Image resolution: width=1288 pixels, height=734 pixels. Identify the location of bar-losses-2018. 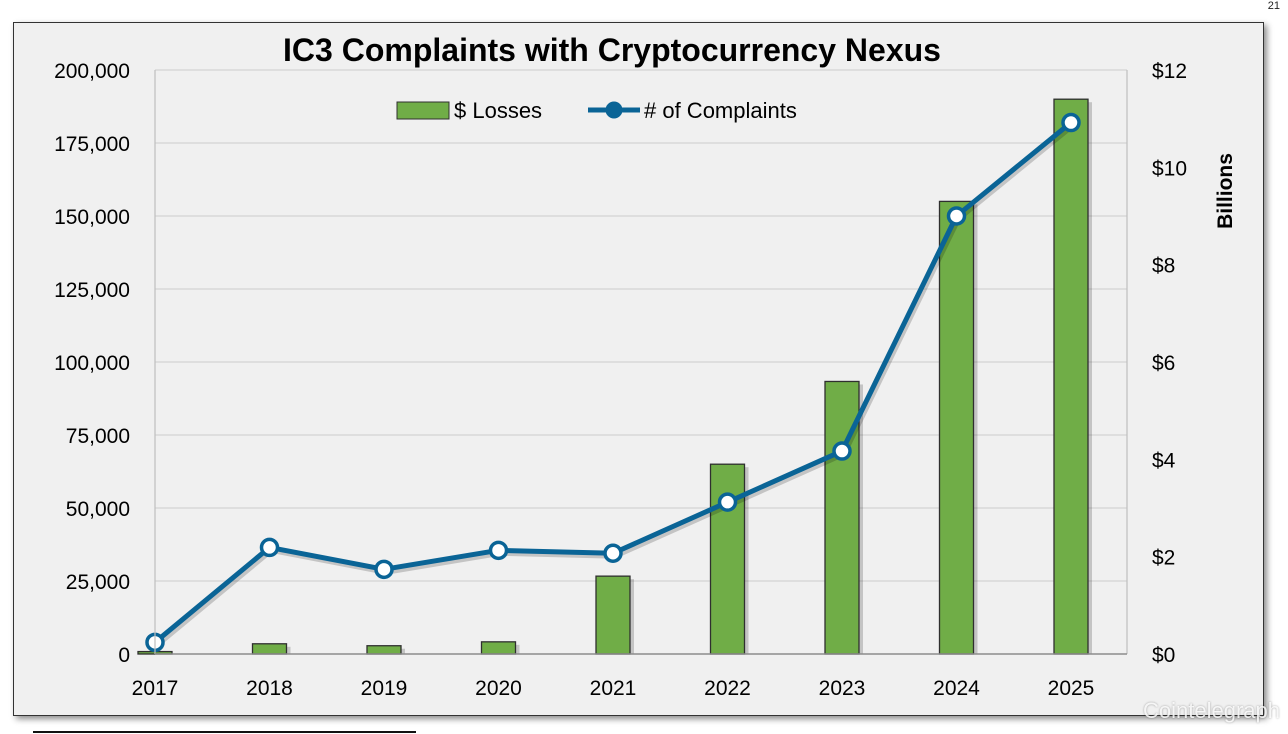
(269, 649).